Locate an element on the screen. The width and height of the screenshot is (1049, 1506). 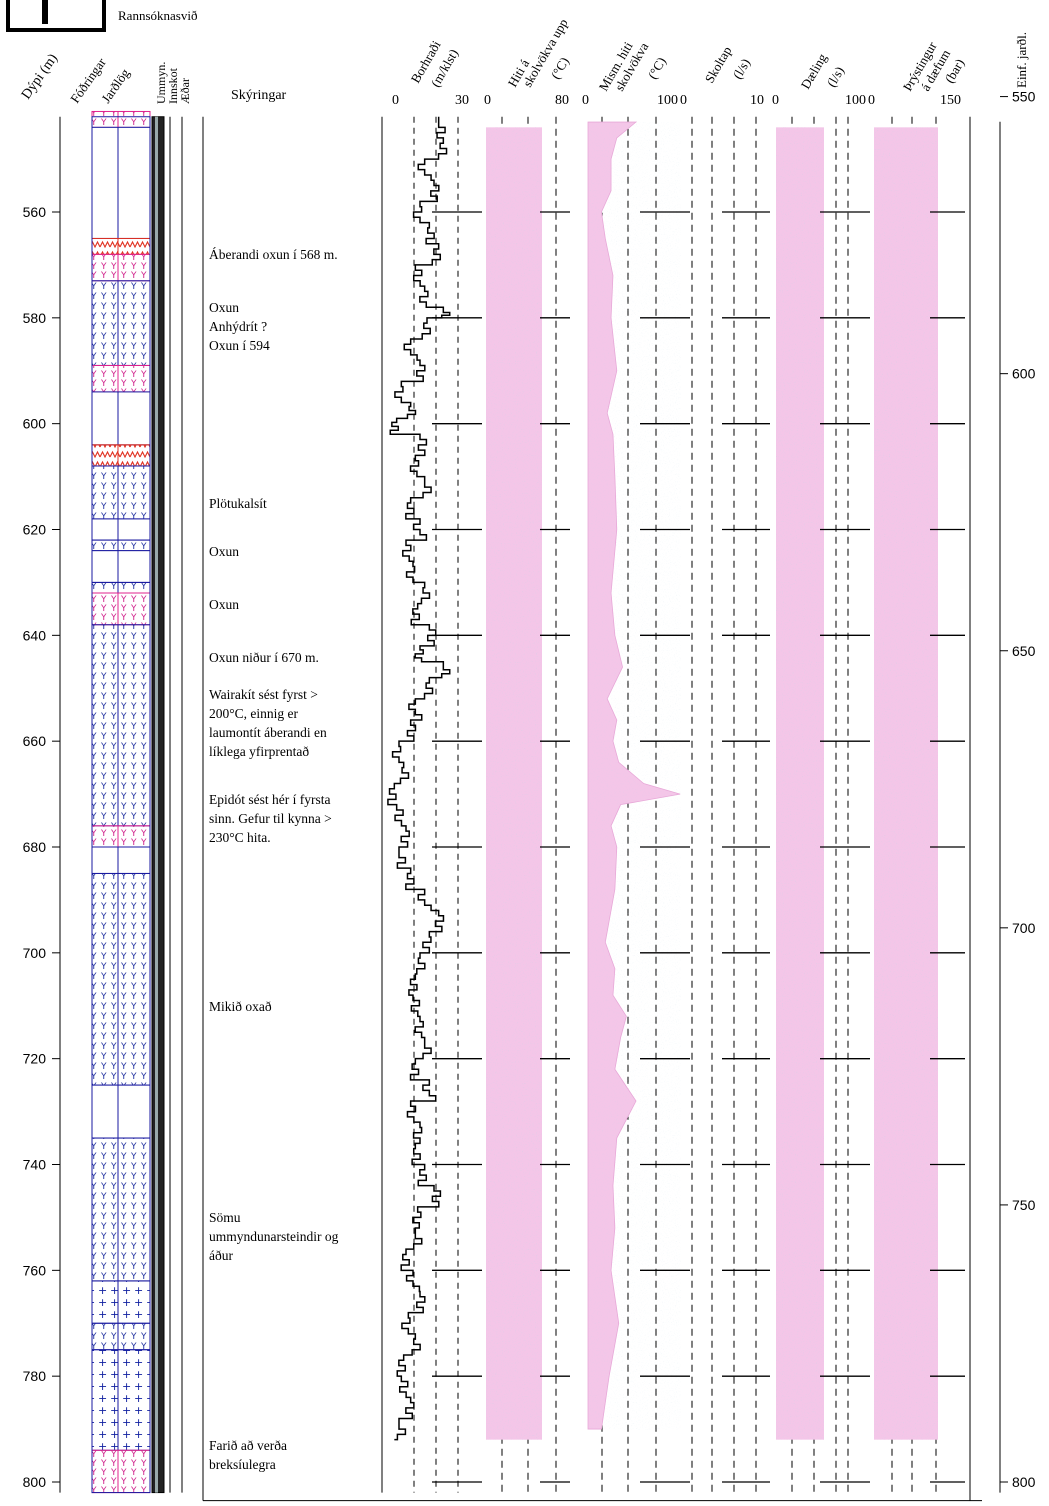
note-line: Anhýdrít ? is located at coordinates (238, 327).